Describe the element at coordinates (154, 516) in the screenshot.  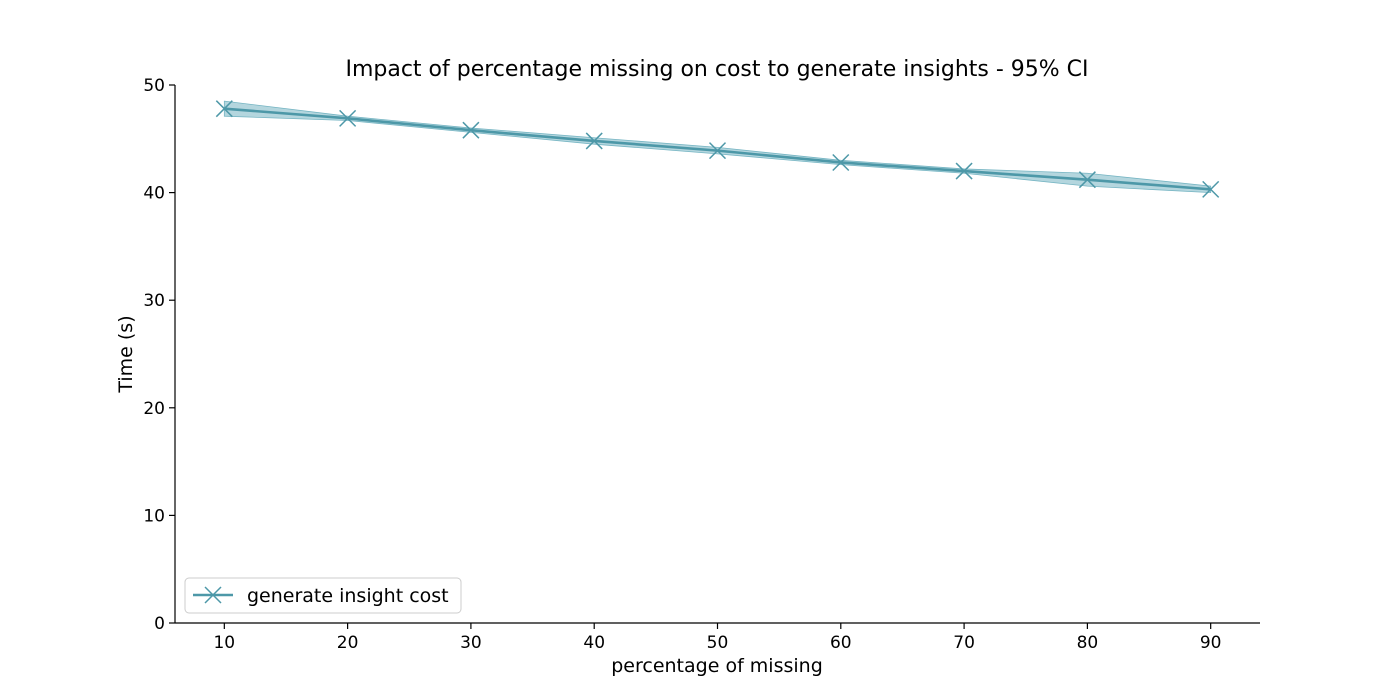
I see `y-tick-label: 10` at that location.